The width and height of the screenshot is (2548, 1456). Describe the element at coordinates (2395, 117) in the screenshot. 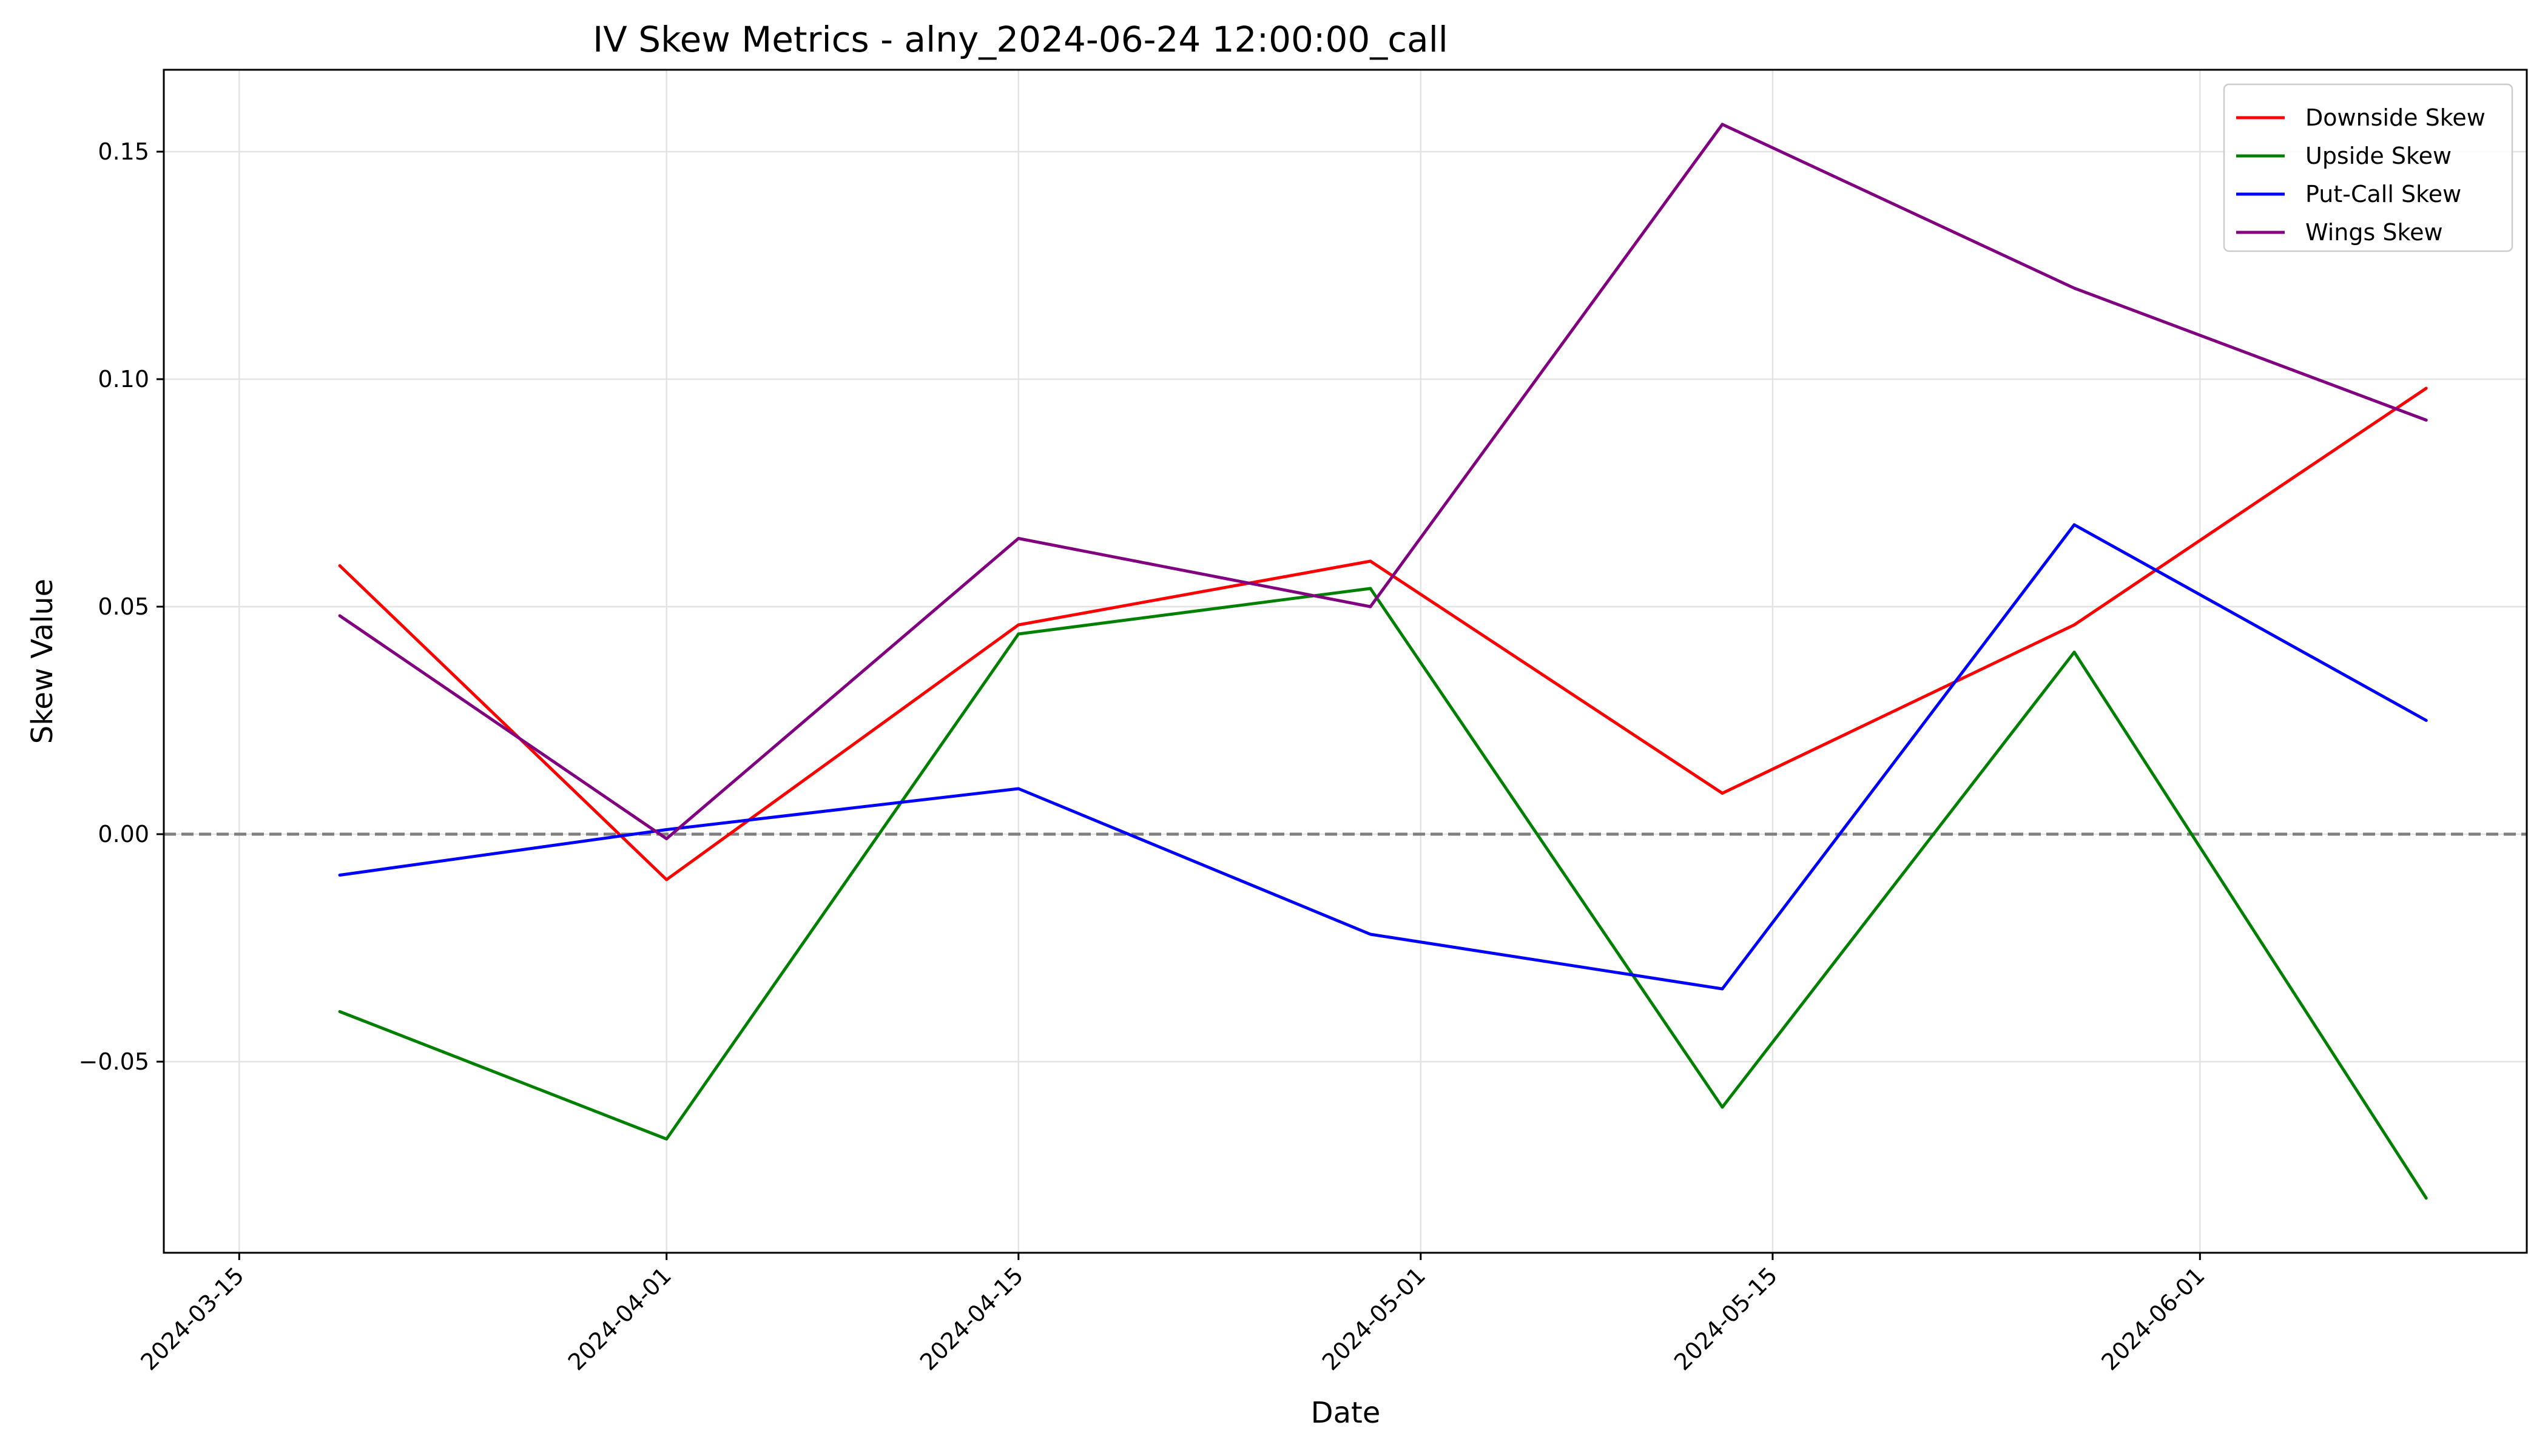

I see `legend-label-downside-skew: Downside Skew` at that location.